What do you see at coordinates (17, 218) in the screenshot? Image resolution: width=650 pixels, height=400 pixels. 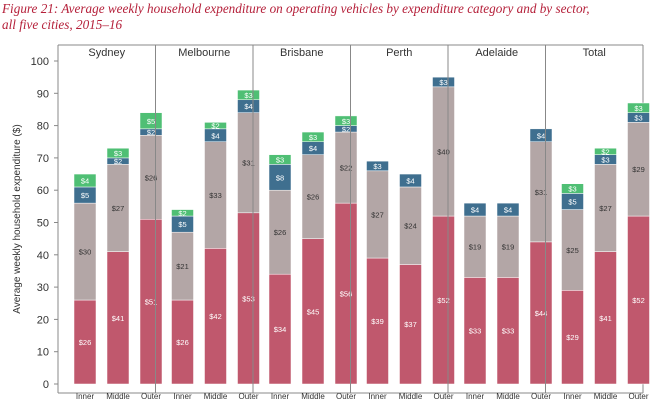 I see `y-axis-label: Average weekly household expenditure ($)` at bounding box center [17, 218].